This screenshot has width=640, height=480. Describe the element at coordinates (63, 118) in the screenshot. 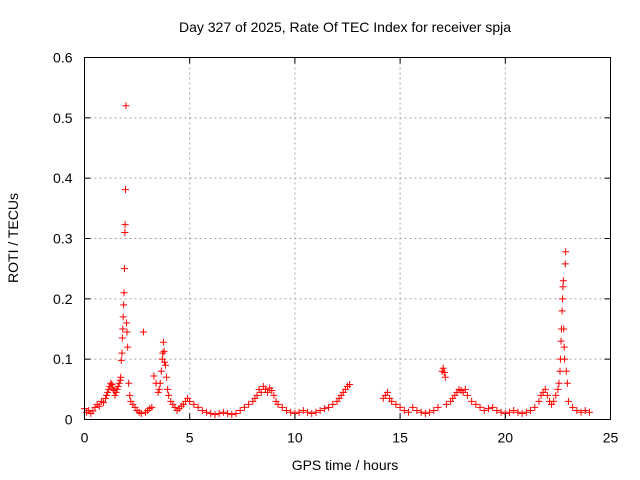

I see `y-tick-label: 0.5` at that location.